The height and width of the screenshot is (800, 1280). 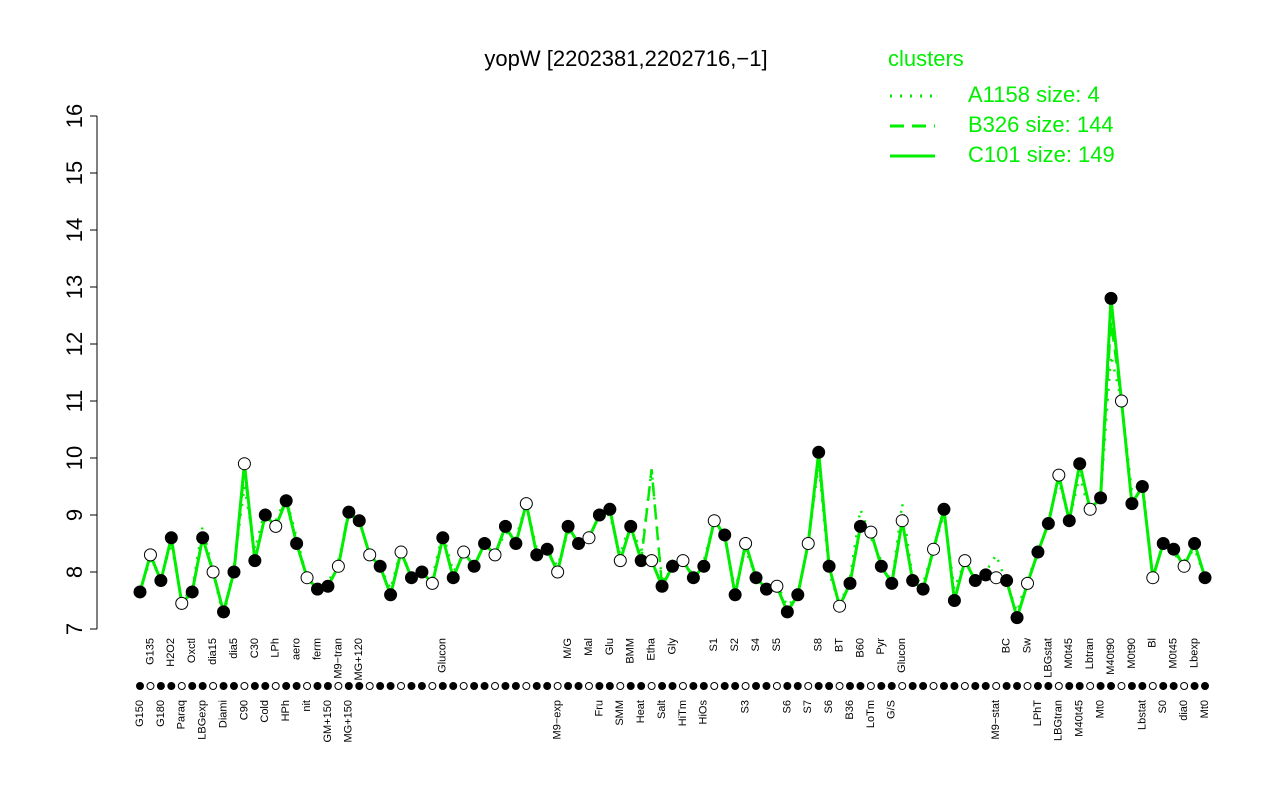 What do you see at coordinates (265, 711) in the screenshot?
I see `x-tick-label: Cold` at bounding box center [265, 711].